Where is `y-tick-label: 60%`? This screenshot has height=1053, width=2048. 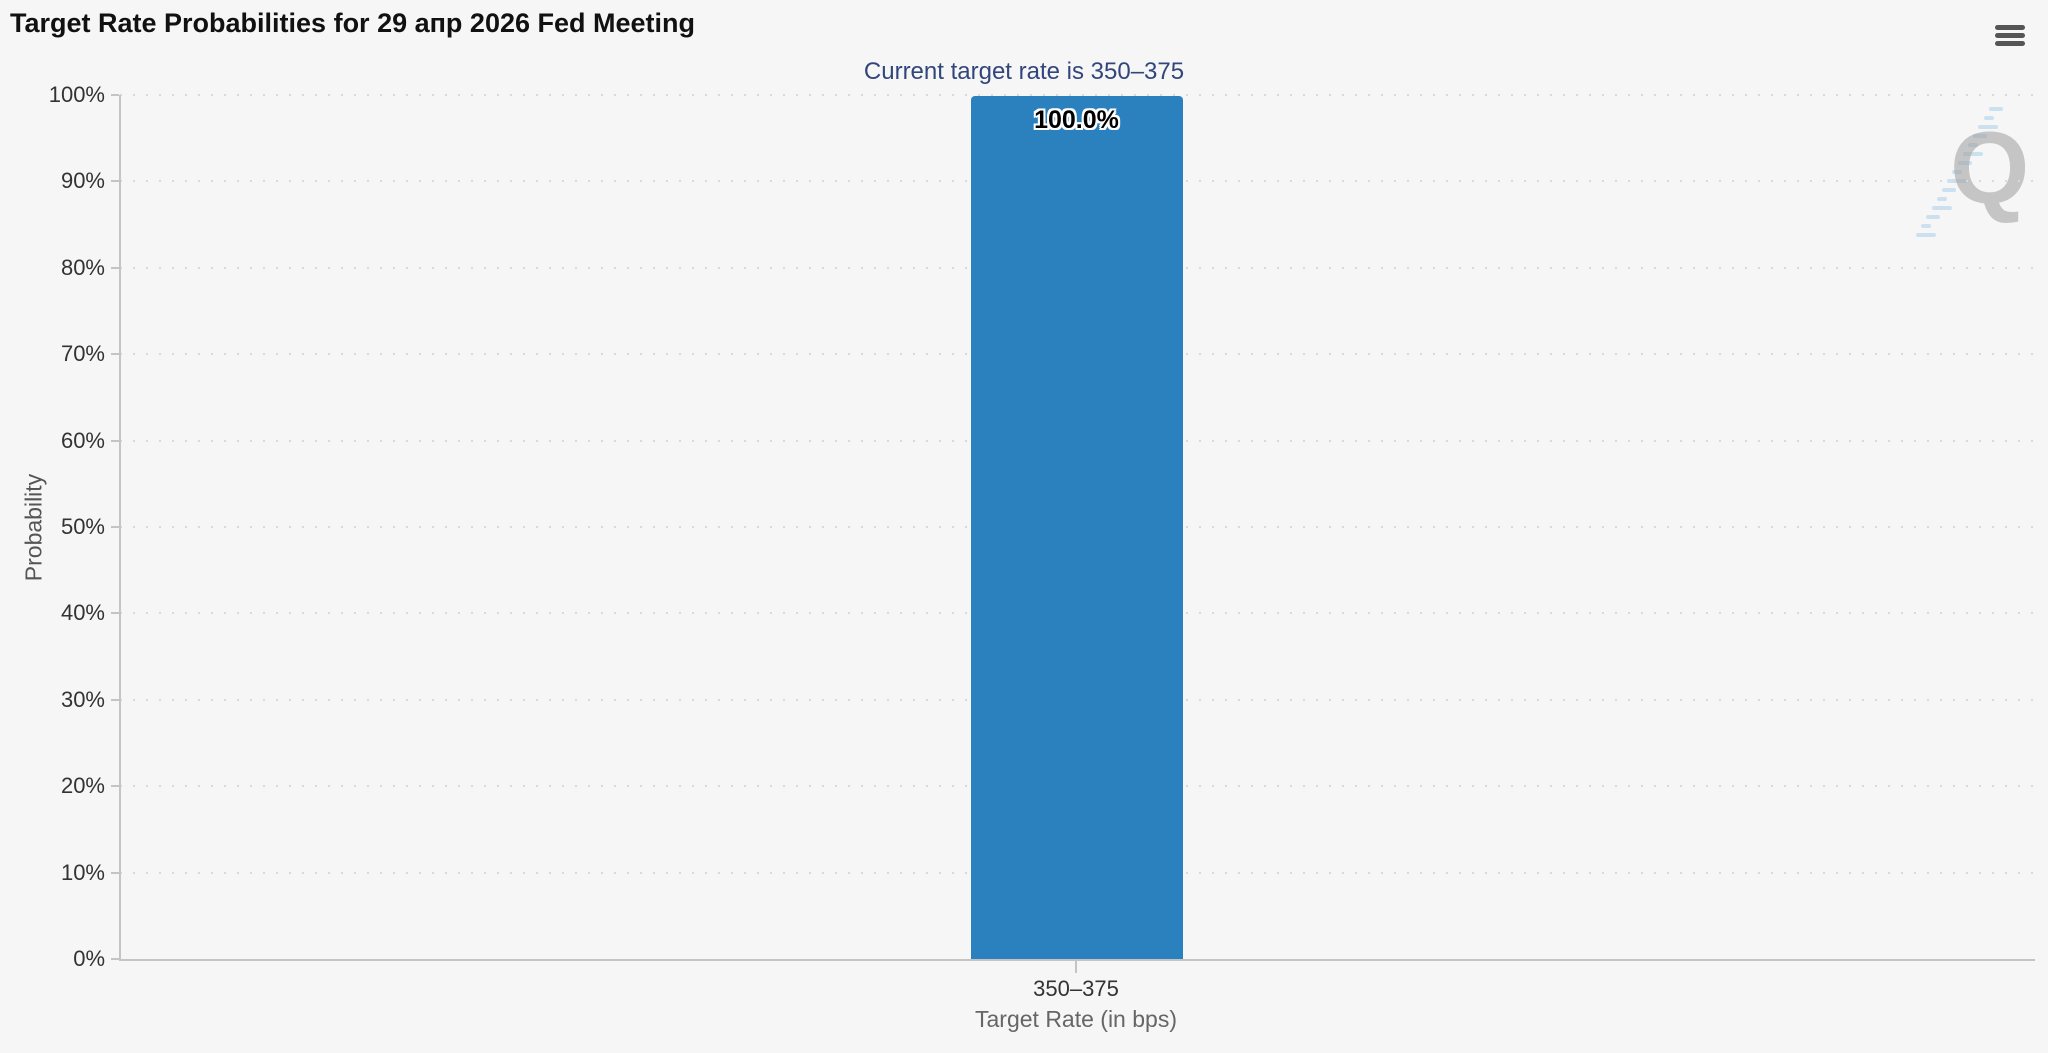 y-tick-label: 60% is located at coordinates (82, 440).